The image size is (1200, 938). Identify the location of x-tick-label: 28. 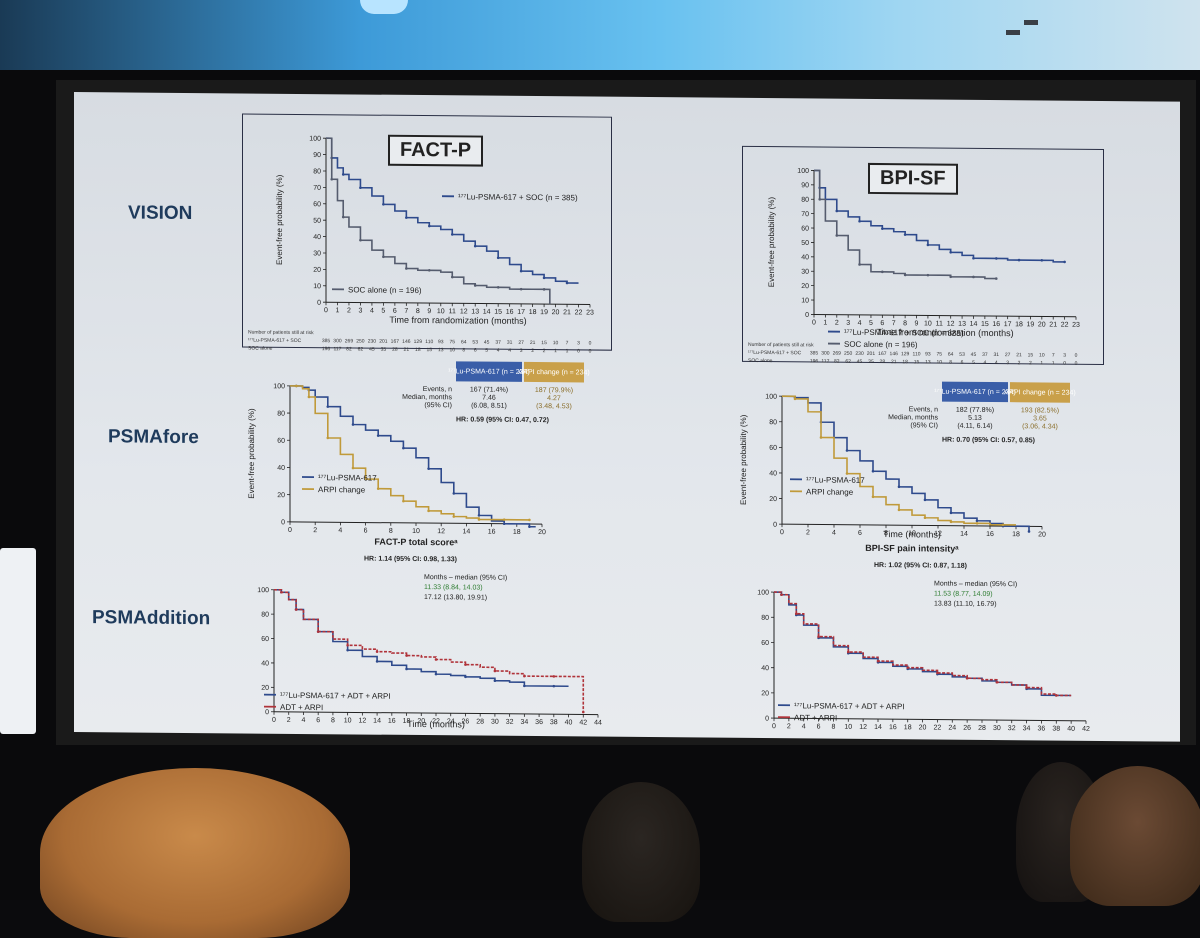
(480, 722).